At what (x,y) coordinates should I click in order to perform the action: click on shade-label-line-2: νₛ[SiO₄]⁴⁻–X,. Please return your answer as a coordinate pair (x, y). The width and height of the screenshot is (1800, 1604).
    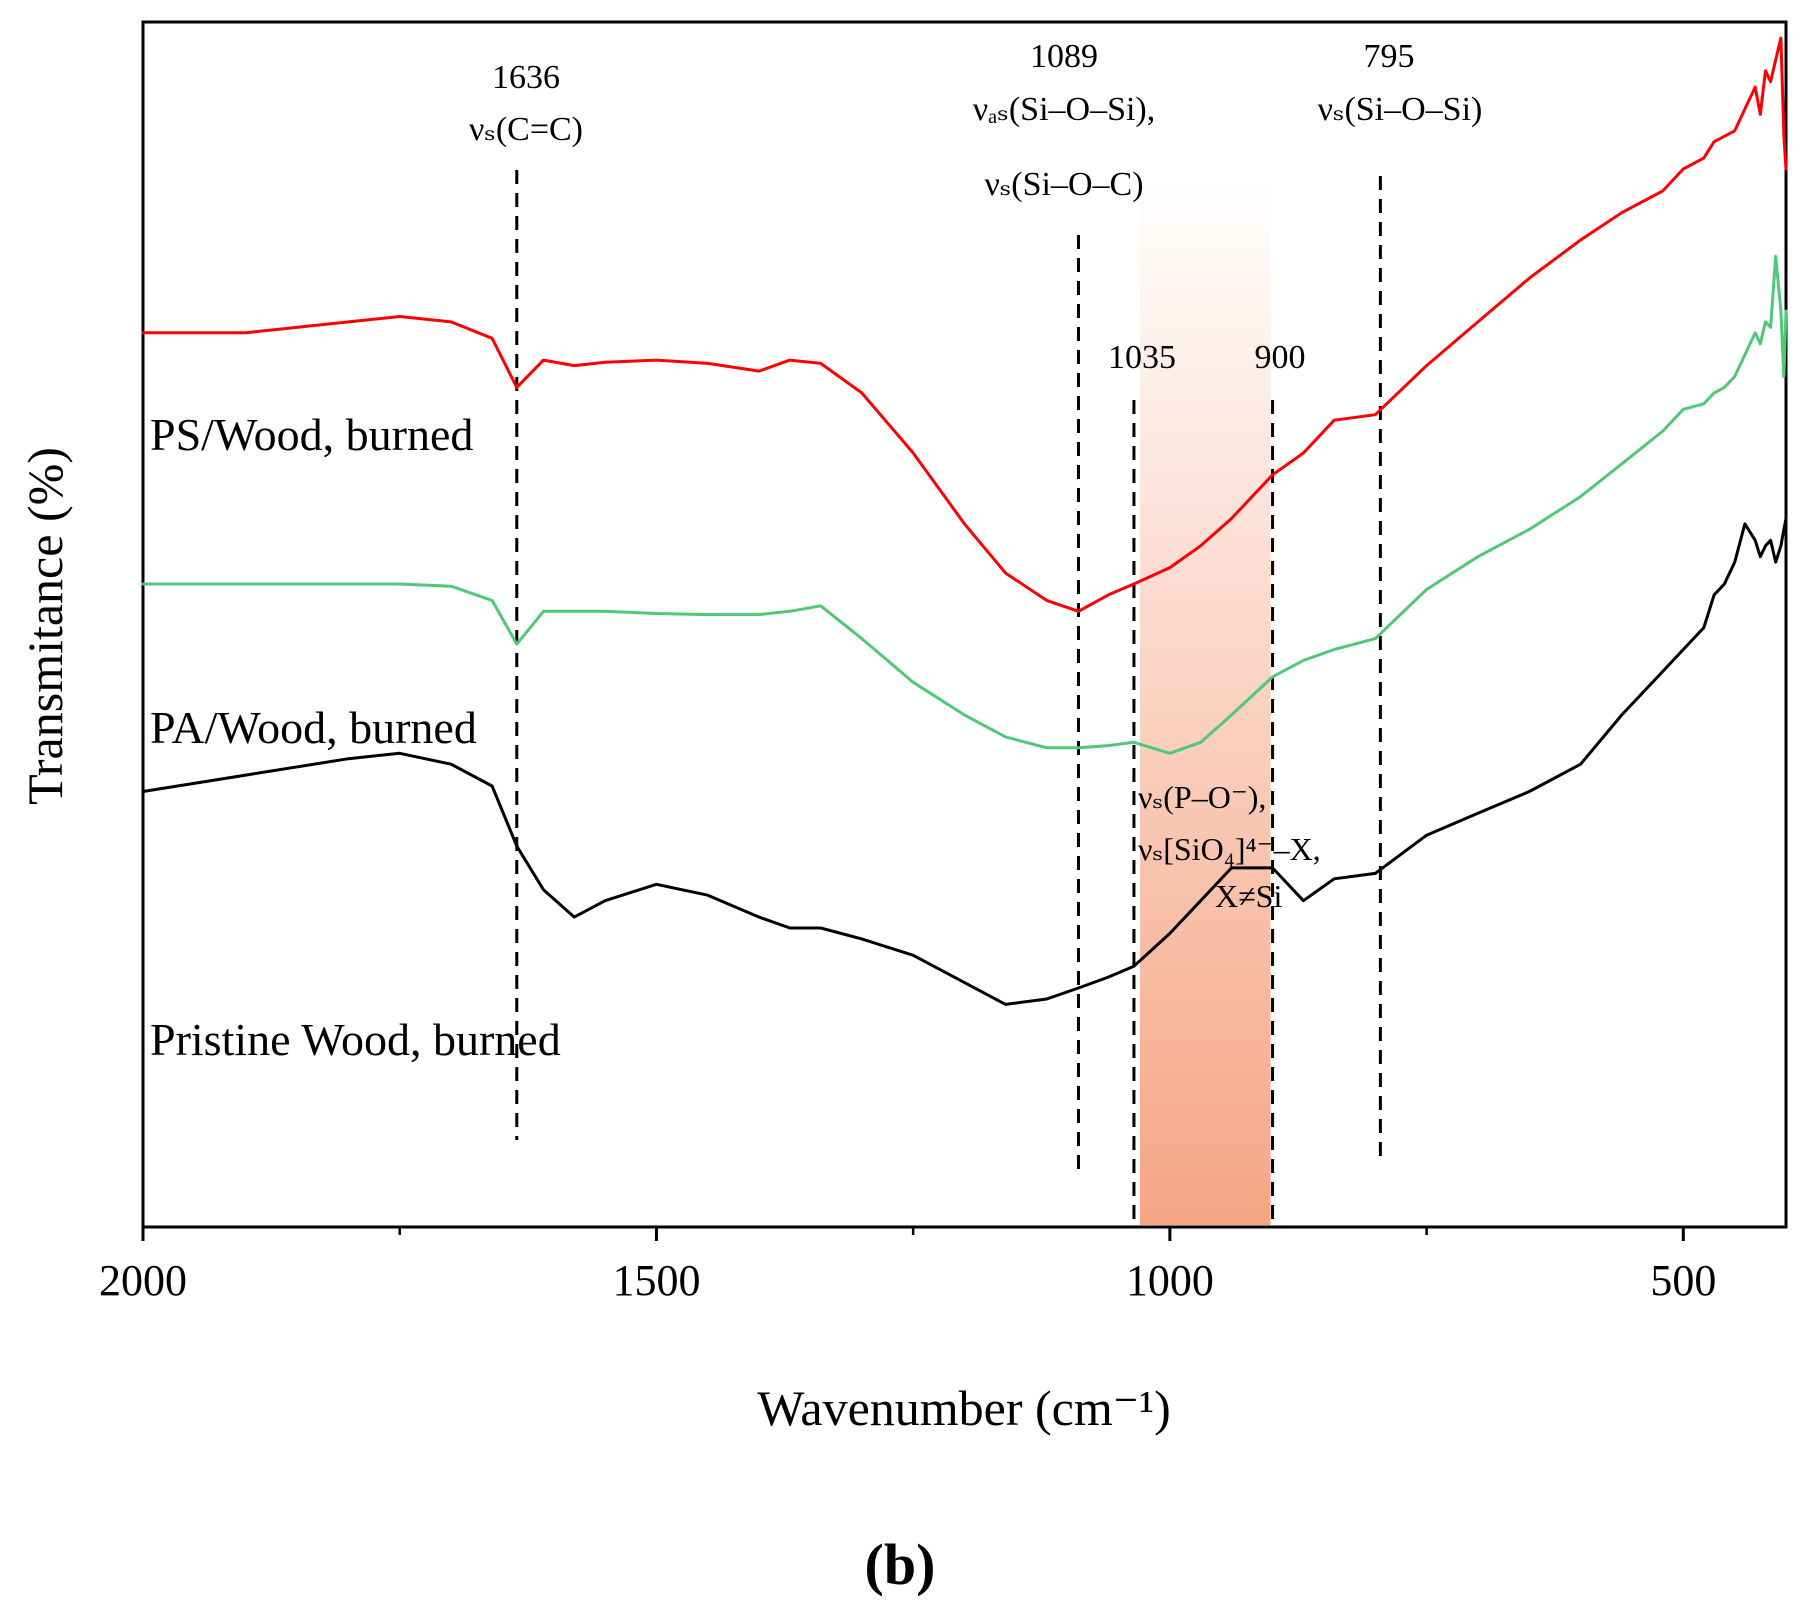
    Looking at the image, I should click on (1229, 849).